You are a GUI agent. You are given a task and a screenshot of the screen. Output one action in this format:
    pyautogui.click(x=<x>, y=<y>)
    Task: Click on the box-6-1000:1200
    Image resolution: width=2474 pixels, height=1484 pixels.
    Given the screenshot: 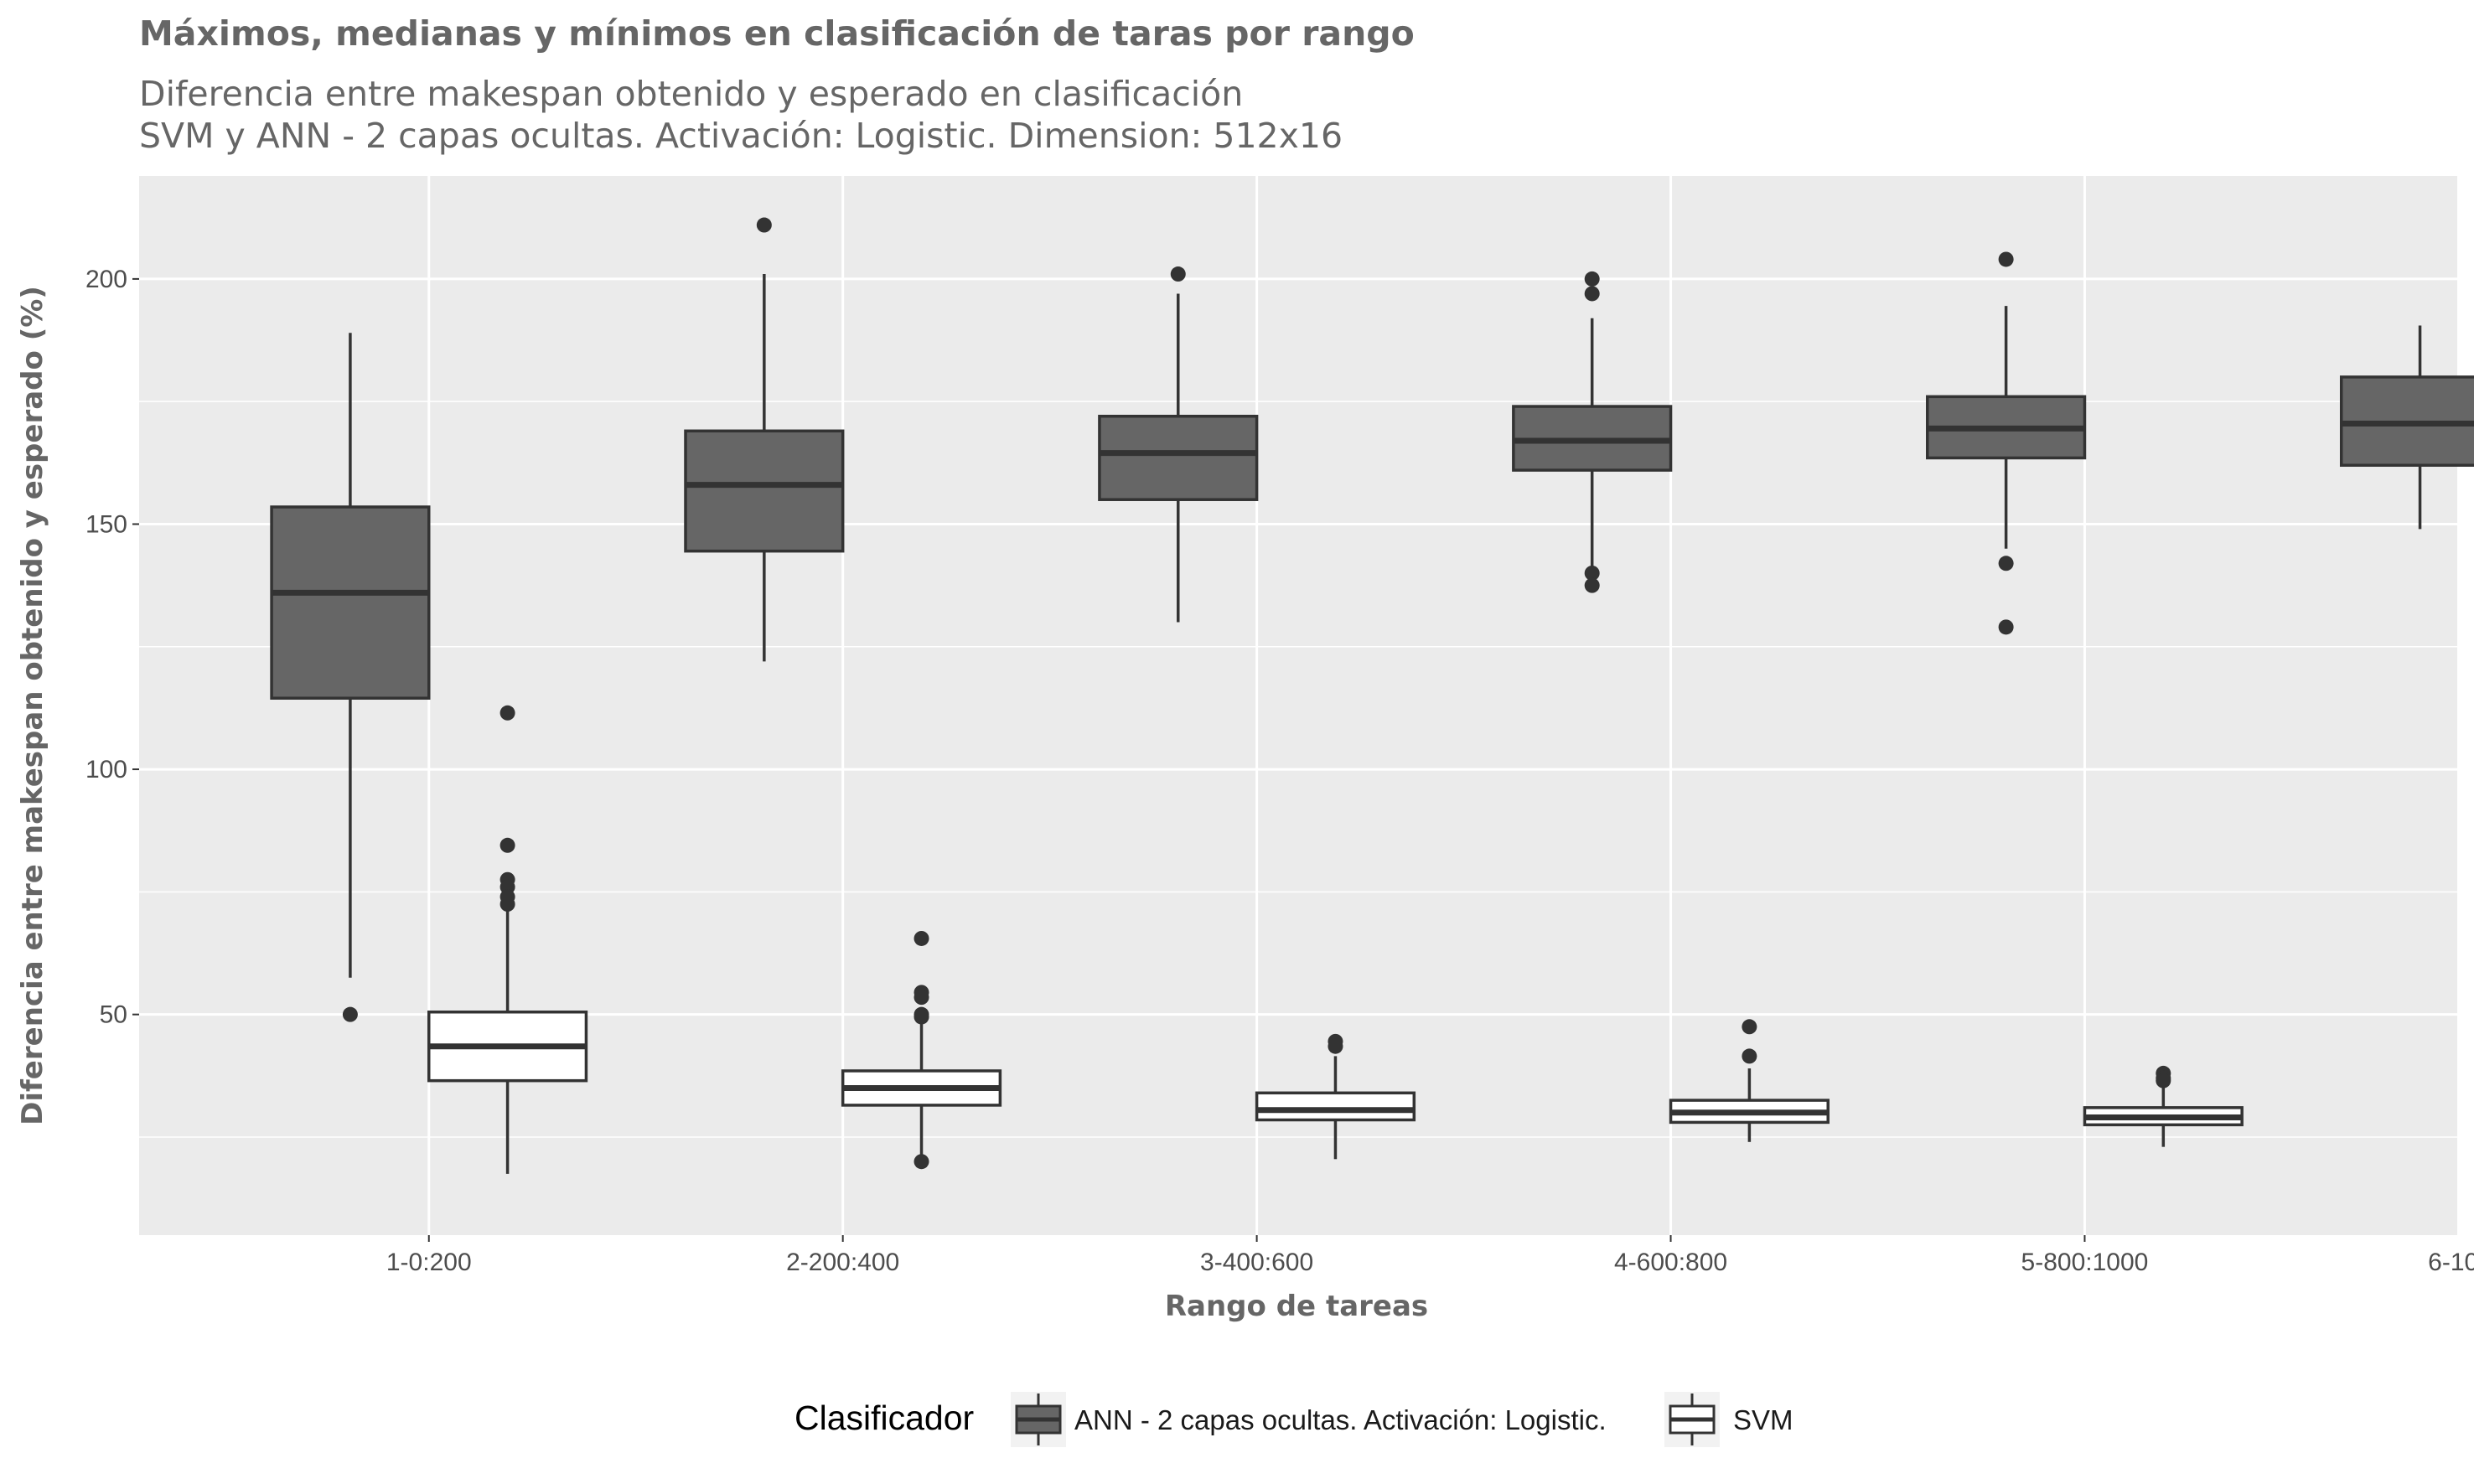 What is the action you would take?
    pyautogui.click(x=2406, y=427)
    